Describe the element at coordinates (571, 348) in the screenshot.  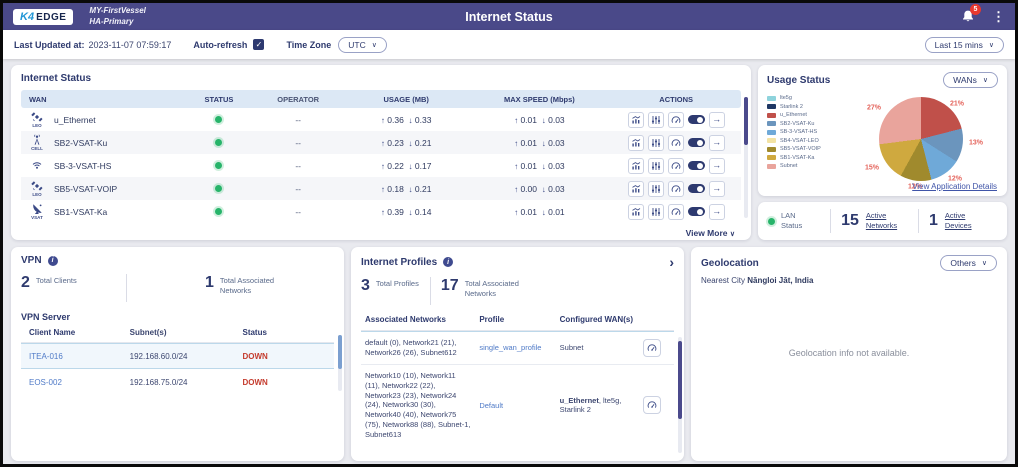
I see `configured-wans-value: Subnet` at that location.